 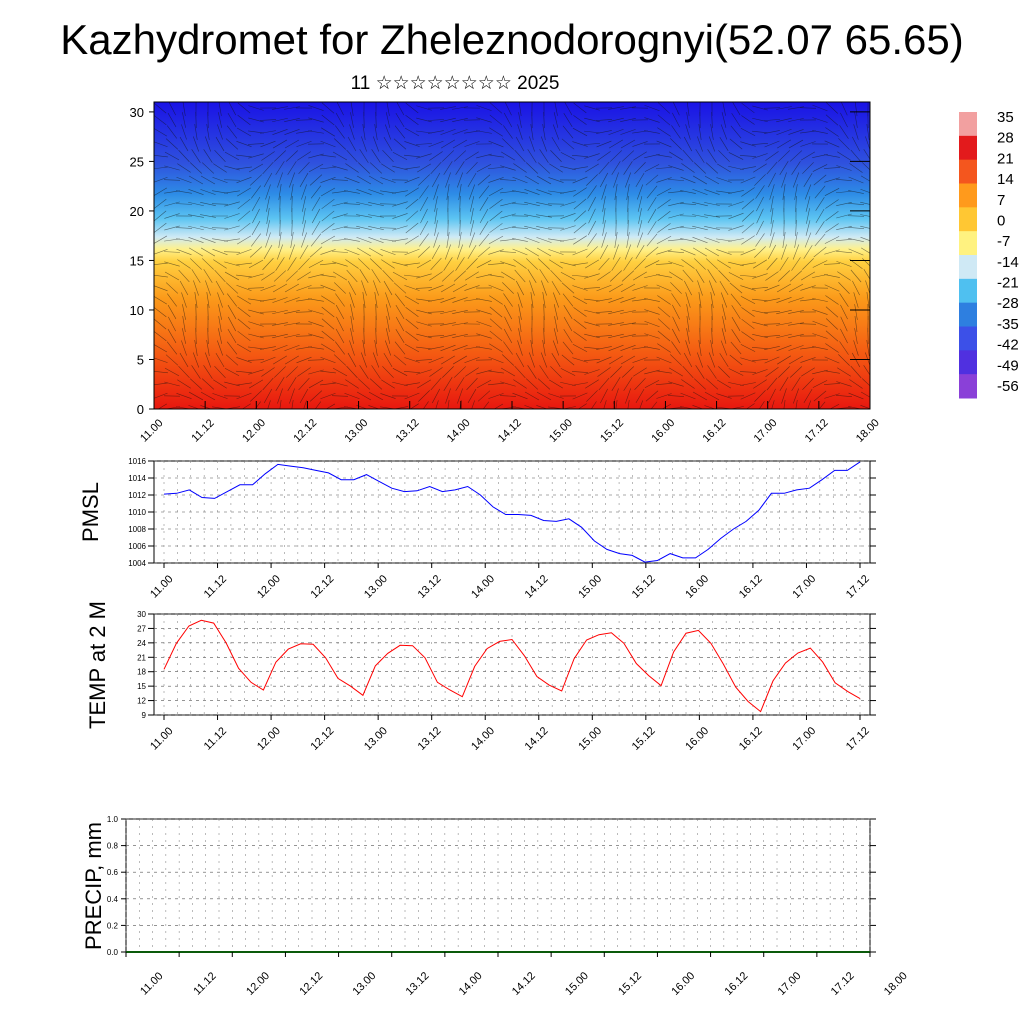 I want to click on y-tick-label: 1010, so click(x=137, y=512).